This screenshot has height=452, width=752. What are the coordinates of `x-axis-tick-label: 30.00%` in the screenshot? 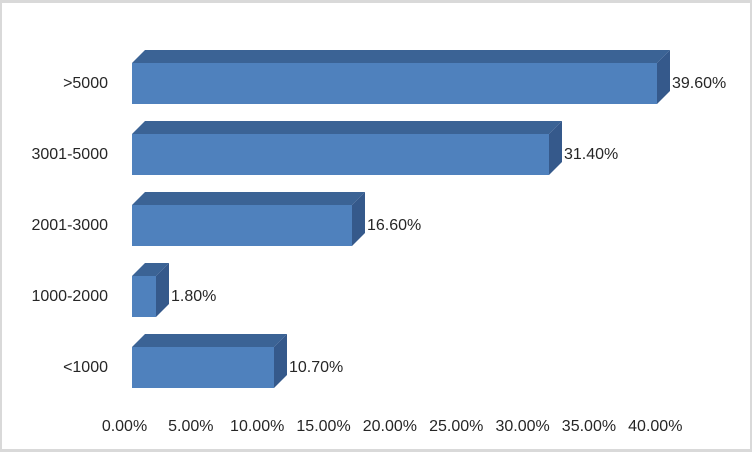 It's located at (522, 426).